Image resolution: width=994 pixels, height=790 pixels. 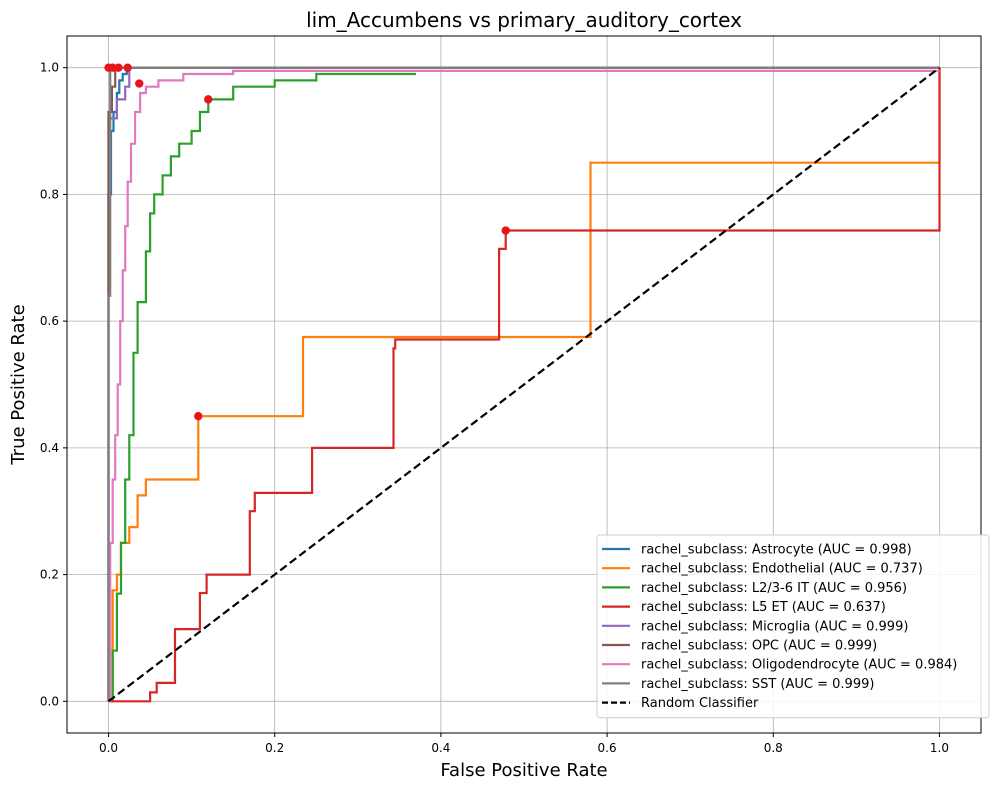 I want to click on x-tick-label: 0.2, so click(x=274, y=748).